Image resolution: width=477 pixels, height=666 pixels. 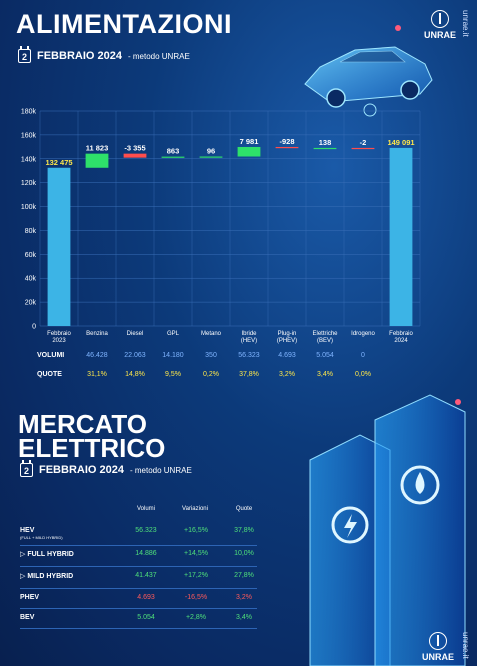 What do you see at coordinates (31, 279) in the screenshot?
I see `y-tick-label: 40k` at bounding box center [31, 279].